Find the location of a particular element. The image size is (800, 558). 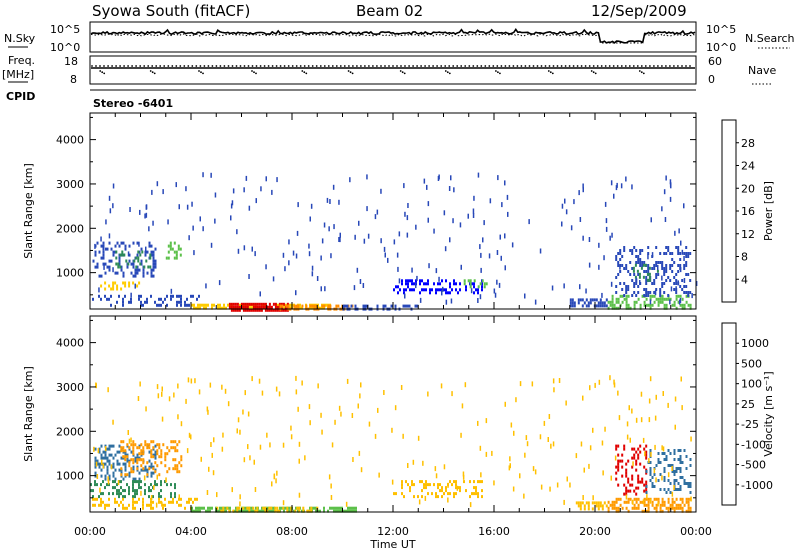

xtick-label: 12:00 is located at coordinates (393, 531).